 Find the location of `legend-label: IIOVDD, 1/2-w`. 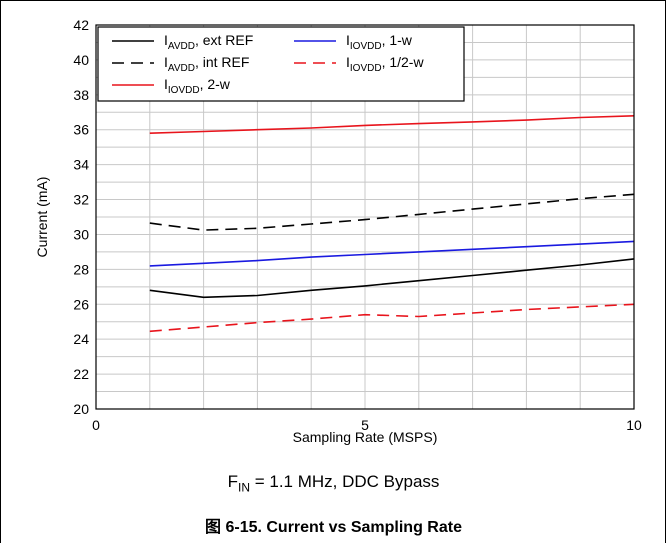

legend-label: IIOVDD, 1/2-w is located at coordinates (385, 64).